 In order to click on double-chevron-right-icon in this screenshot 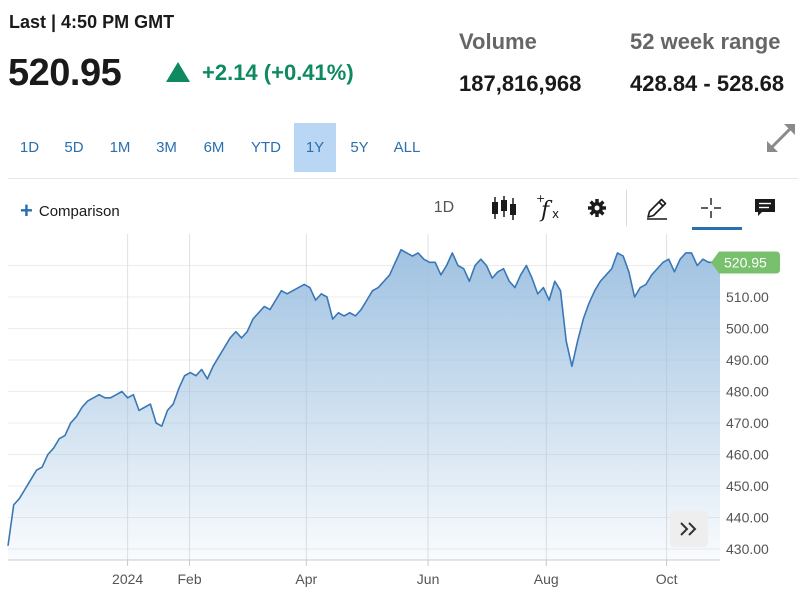, I will do `click(688, 529)`.